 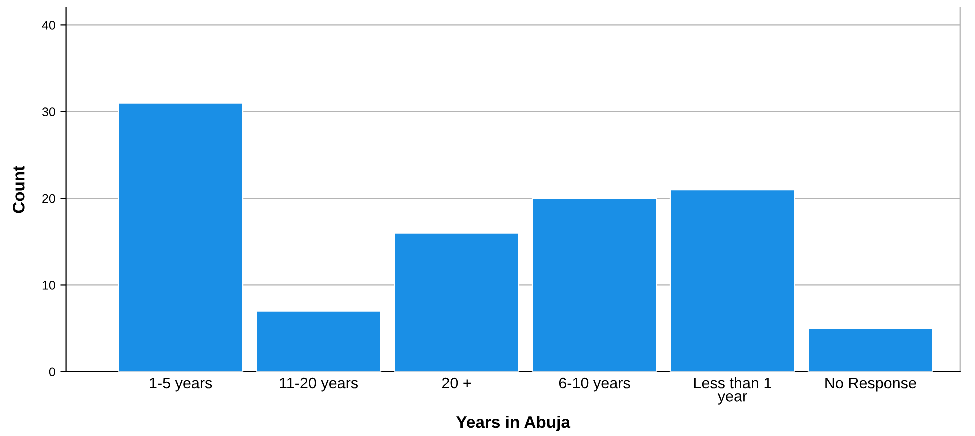 What do you see at coordinates (181, 385) in the screenshot?
I see `x-tick-label: 1-5 years` at bounding box center [181, 385].